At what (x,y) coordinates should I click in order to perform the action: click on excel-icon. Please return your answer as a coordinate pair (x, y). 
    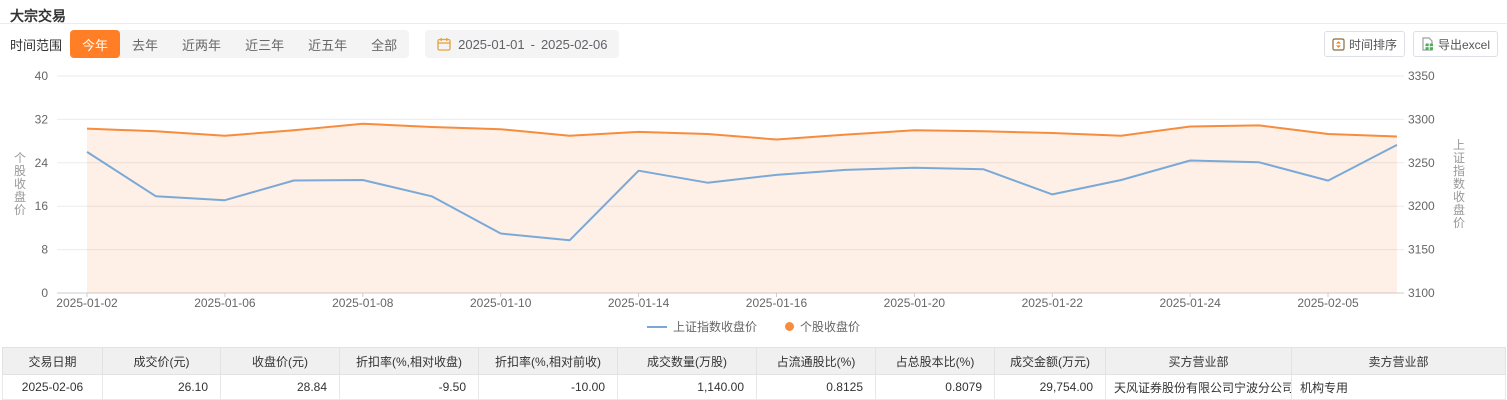
    Looking at the image, I should click on (1427, 44).